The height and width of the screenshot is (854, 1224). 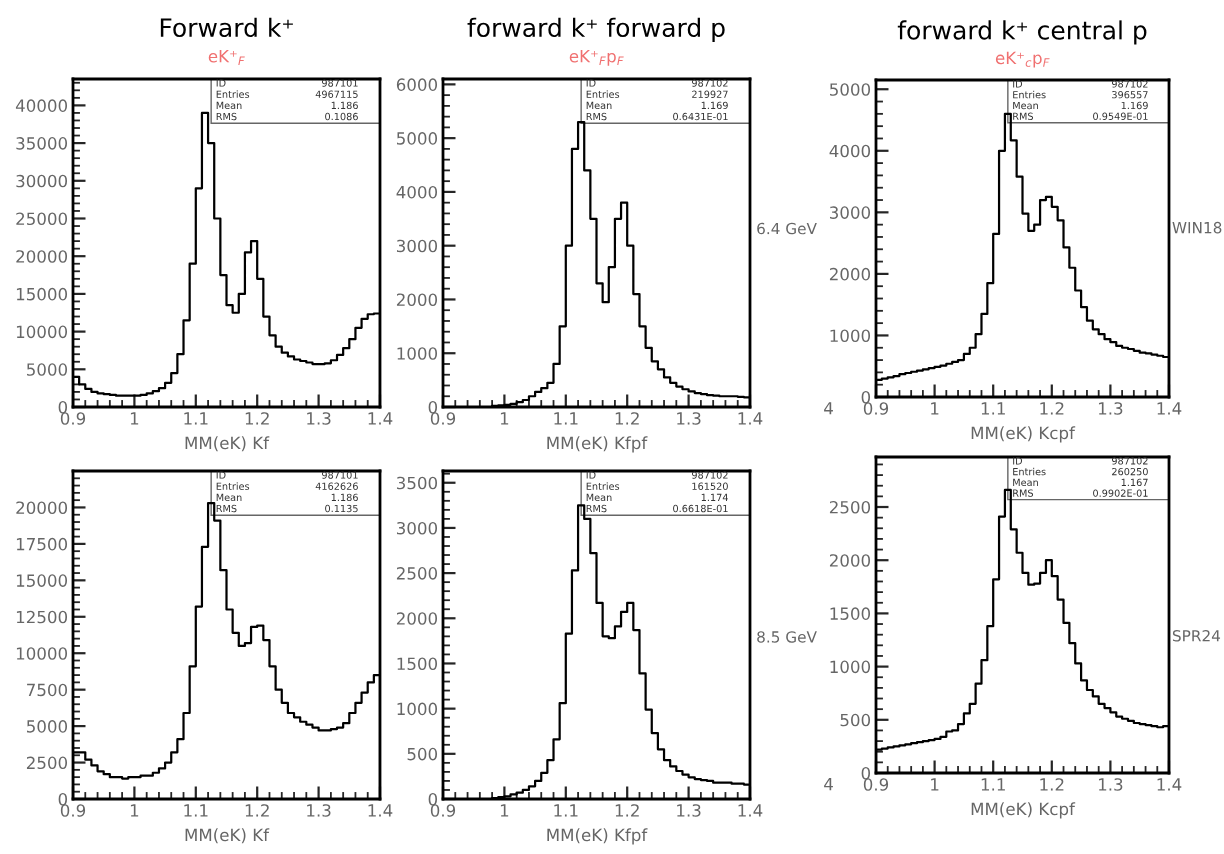 I want to click on y-tick-label: 500, so click(x=855, y=720).